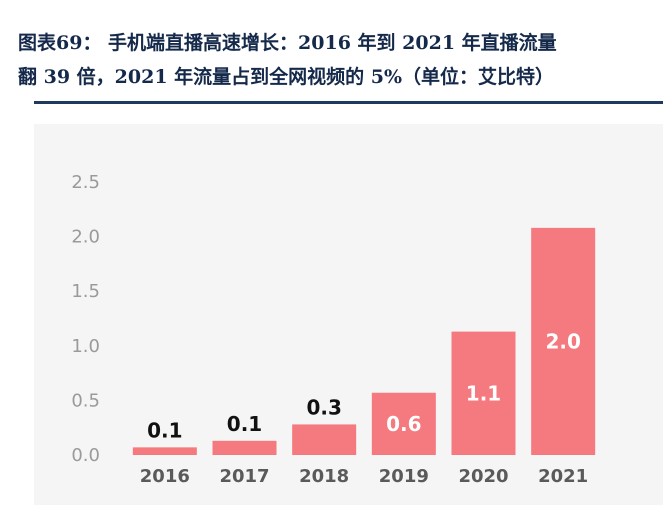  What do you see at coordinates (85, 182) in the screenshot?
I see `y-tick-label: 2.5` at bounding box center [85, 182].